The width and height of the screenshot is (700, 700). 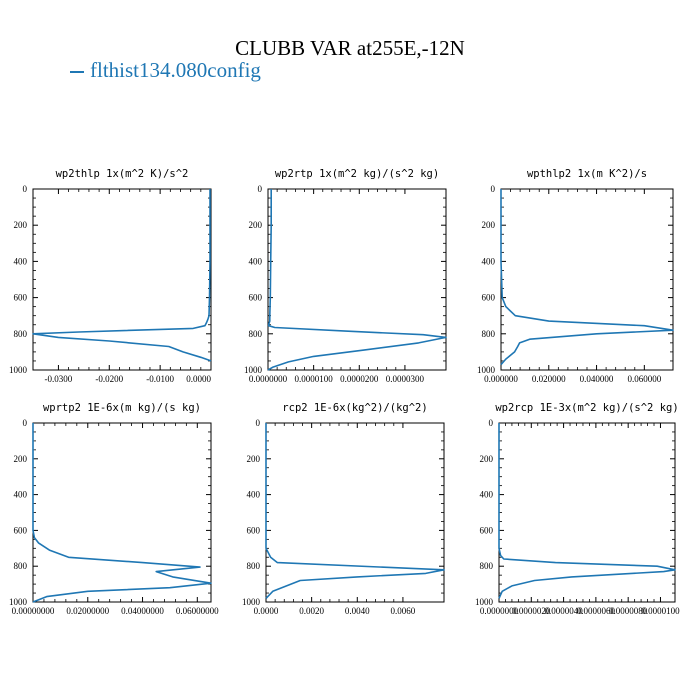 What do you see at coordinates (628, 611) in the screenshot?
I see `x-tick-label: 0.0000080` at bounding box center [628, 611].